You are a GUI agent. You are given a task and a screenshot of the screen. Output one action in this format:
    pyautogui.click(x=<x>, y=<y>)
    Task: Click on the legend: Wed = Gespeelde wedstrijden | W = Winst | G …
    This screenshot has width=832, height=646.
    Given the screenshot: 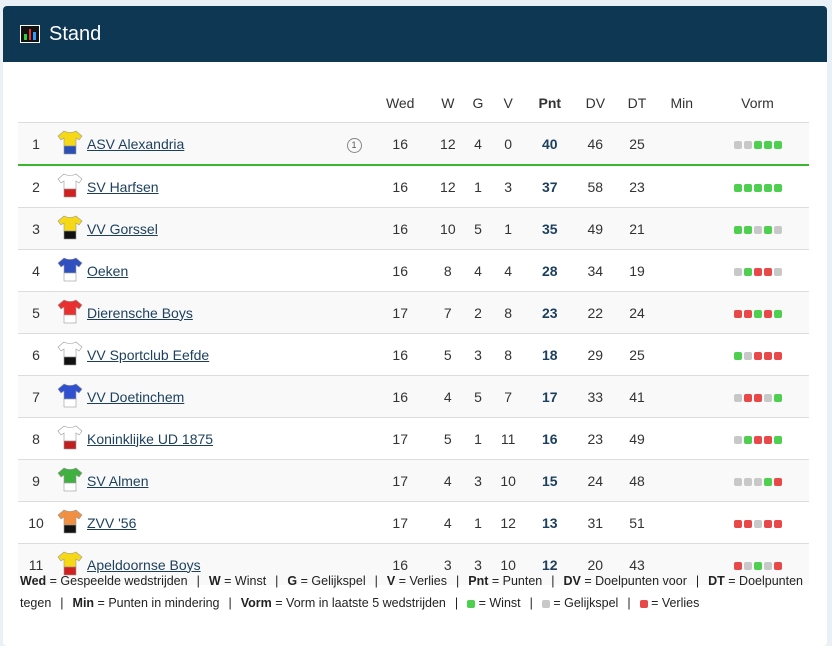 What is the action you would take?
    pyautogui.click(x=411, y=592)
    